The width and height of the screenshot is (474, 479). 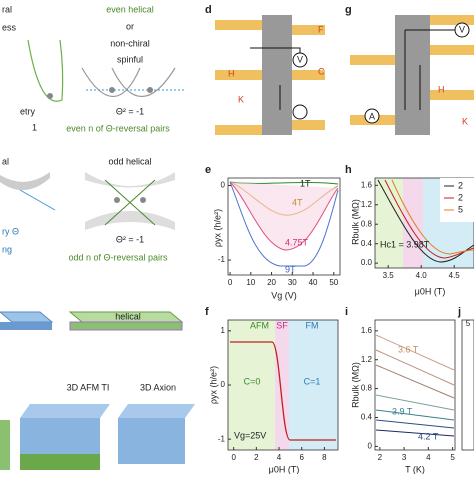 What do you see at coordinates (130, 111) in the screenshot?
I see `label: Θ² = -1` at bounding box center [130, 111].